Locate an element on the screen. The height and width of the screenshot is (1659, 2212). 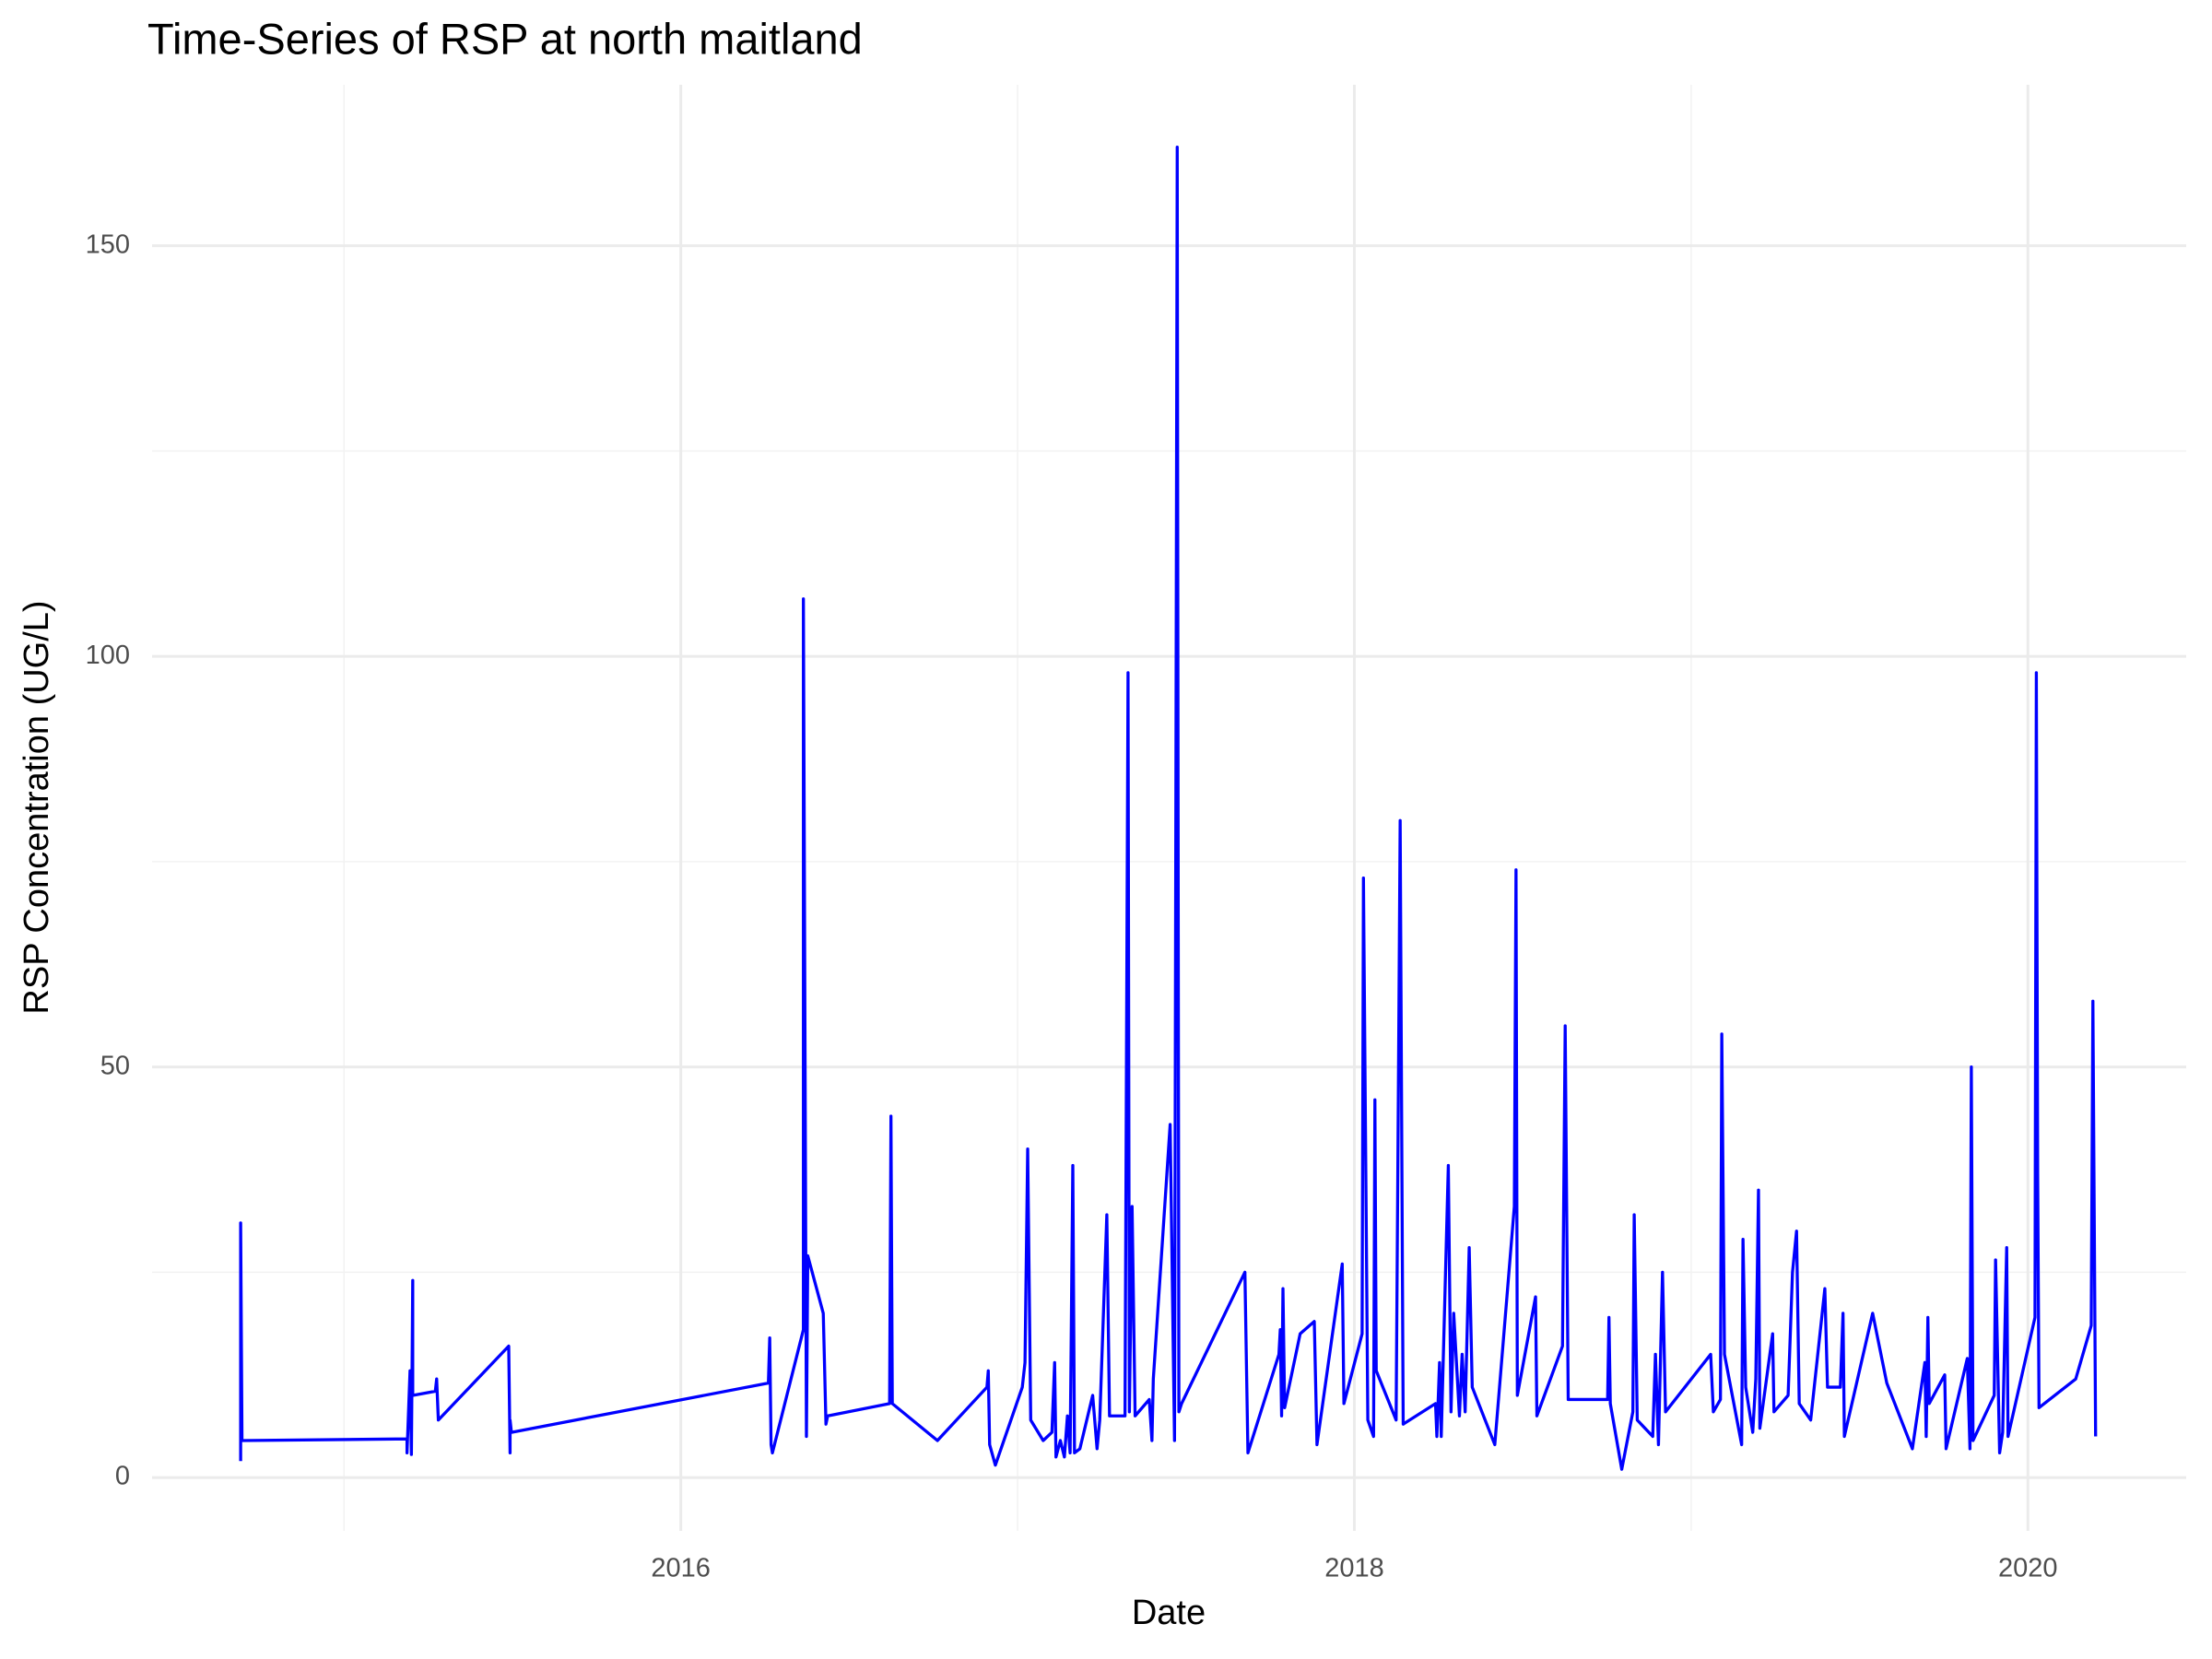
y-tick-label: 150 is located at coordinates (108, 244).